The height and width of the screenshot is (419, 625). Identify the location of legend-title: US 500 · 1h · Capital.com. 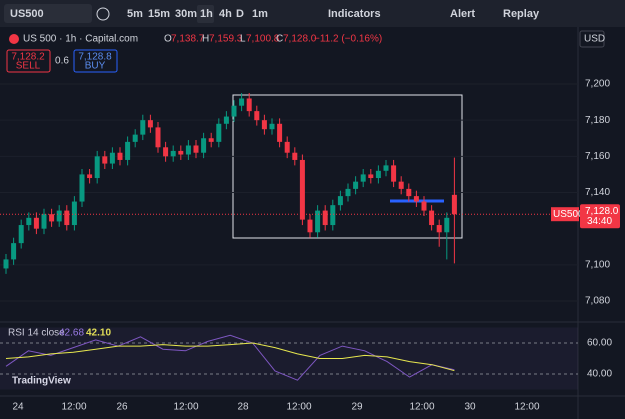
(80, 39).